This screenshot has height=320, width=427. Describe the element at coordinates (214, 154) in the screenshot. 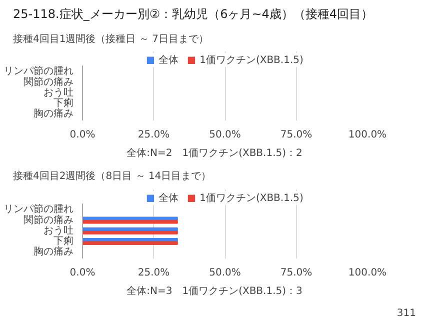

I see `text: 全体:N=2 1価ワクチン(XBB.1.5)：2` at that location.